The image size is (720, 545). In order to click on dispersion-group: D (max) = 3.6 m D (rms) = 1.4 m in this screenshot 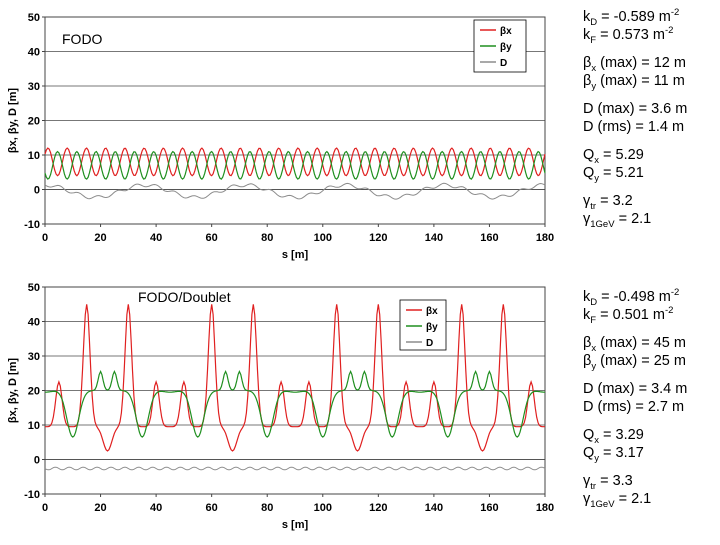, I will do `click(651, 118)`.